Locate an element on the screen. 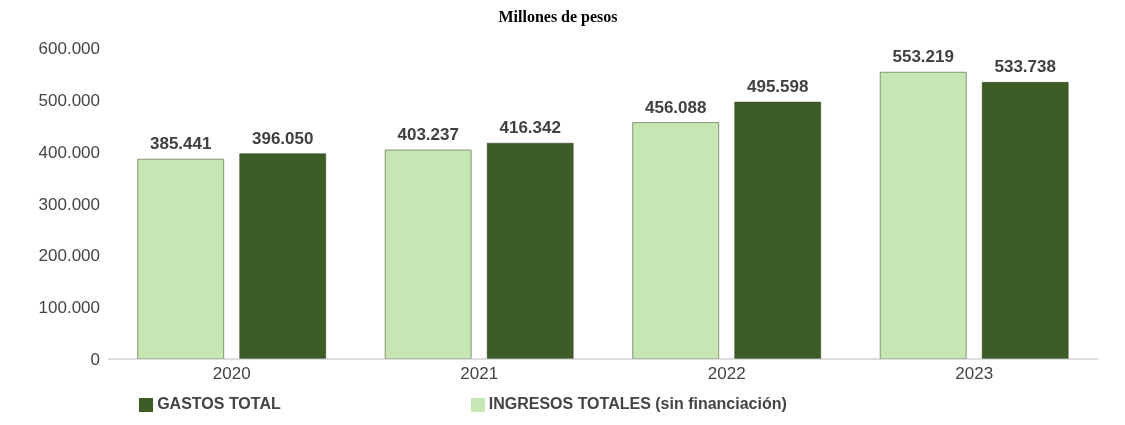 This screenshot has width=1125, height=425. y-tick-label: 0 is located at coordinates (95, 360).